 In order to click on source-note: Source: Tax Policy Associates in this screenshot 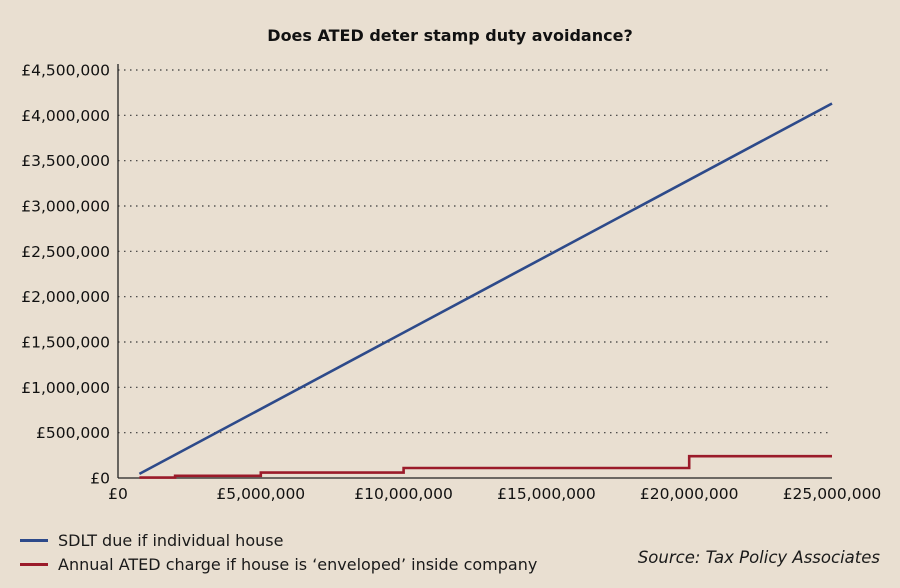, I will do `click(758, 557)`.